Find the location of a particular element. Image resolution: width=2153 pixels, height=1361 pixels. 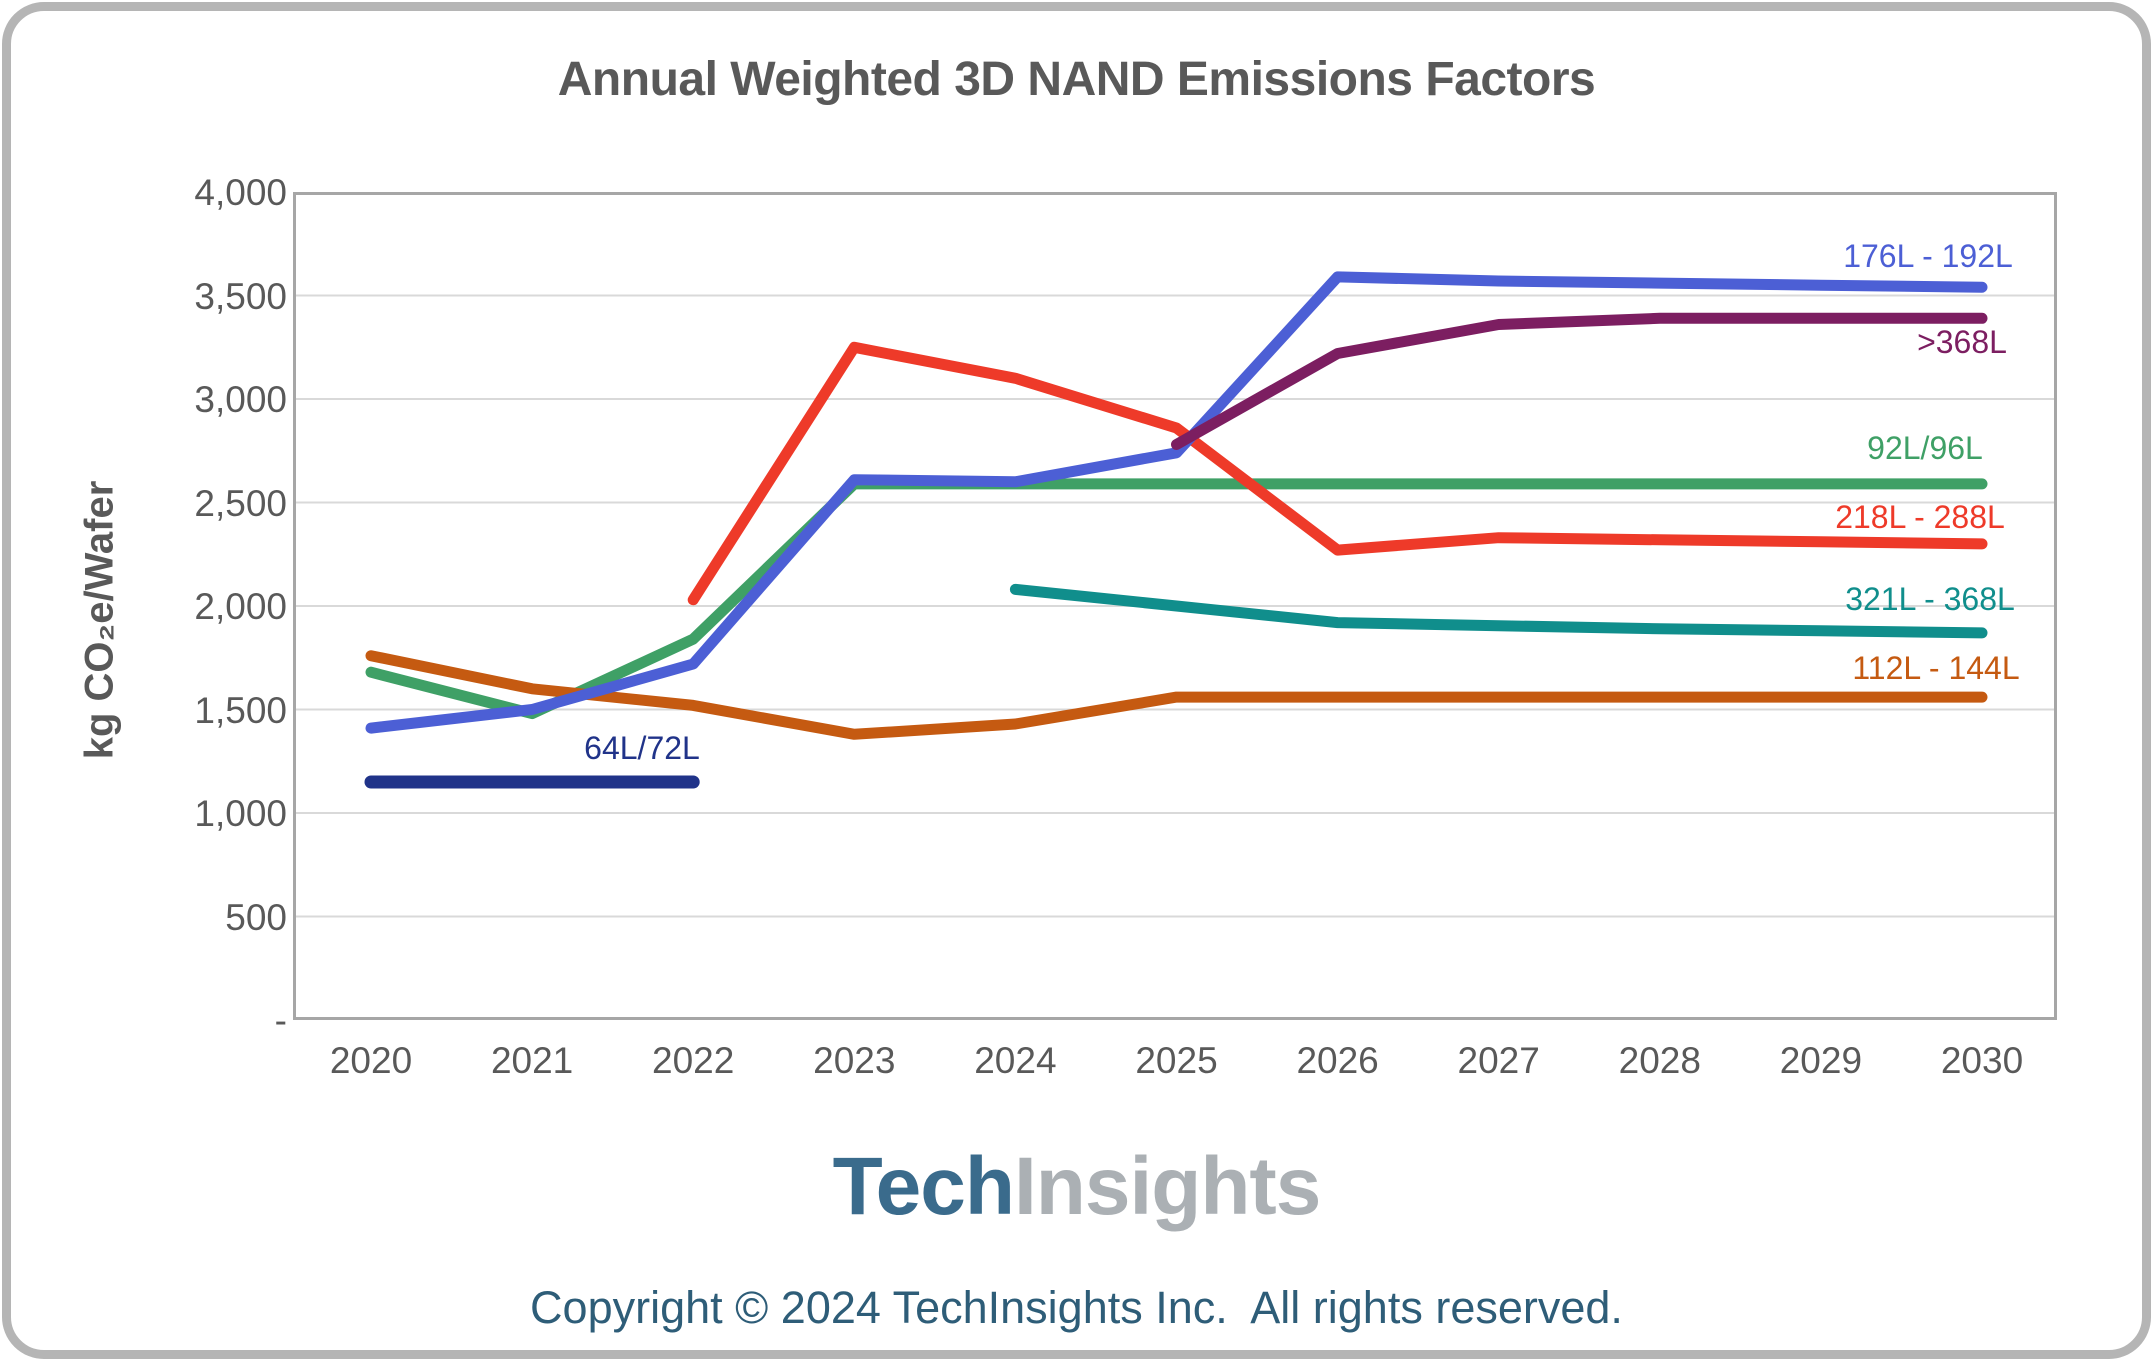

series-label-321l-368l: 321L - 368L is located at coordinates (1930, 599).